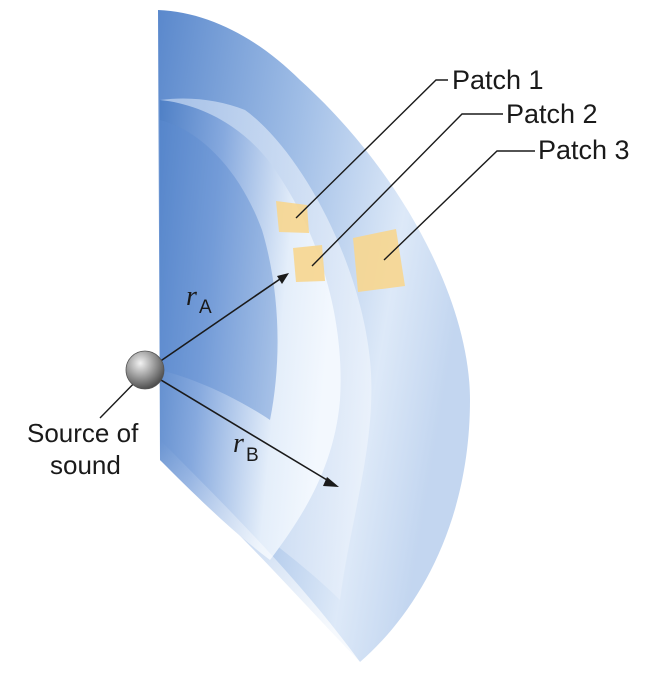 This screenshot has width=660, height=674. What do you see at coordinates (191, 296) in the screenshot?
I see `radius-a-label: r` at bounding box center [191, 296].